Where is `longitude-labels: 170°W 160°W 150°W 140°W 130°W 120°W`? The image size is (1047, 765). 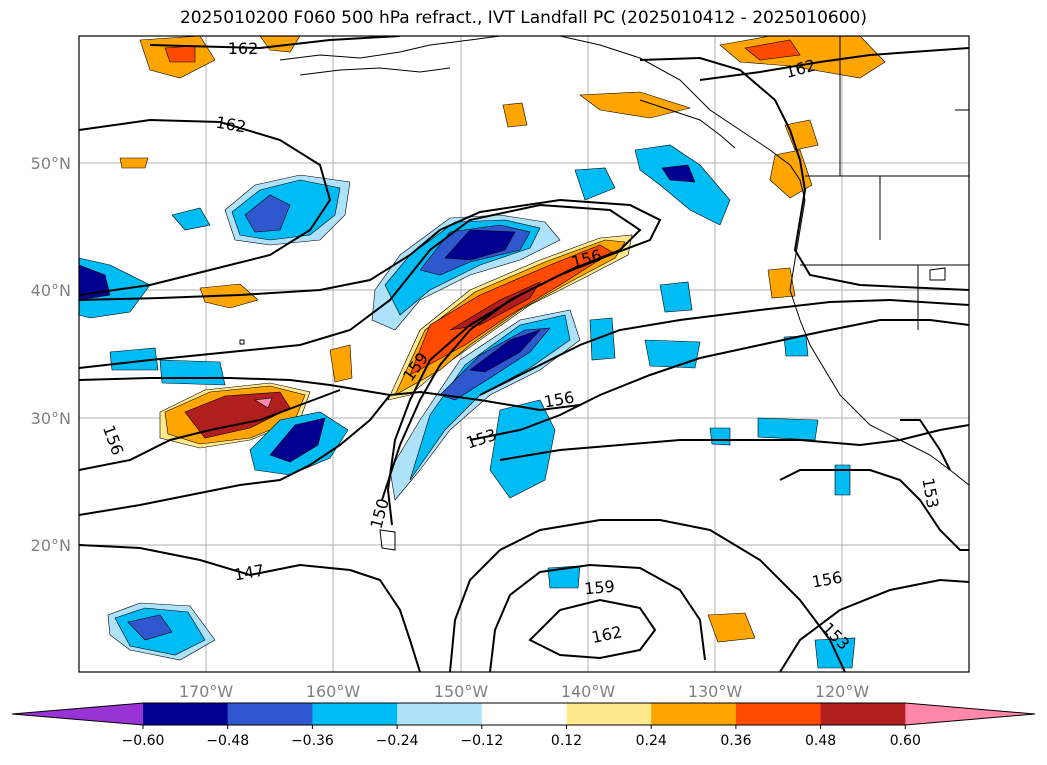
longitude-labels: 170°W 160°W 150°W 140°W 130°W 120°W is located at coordinates (524, 691).